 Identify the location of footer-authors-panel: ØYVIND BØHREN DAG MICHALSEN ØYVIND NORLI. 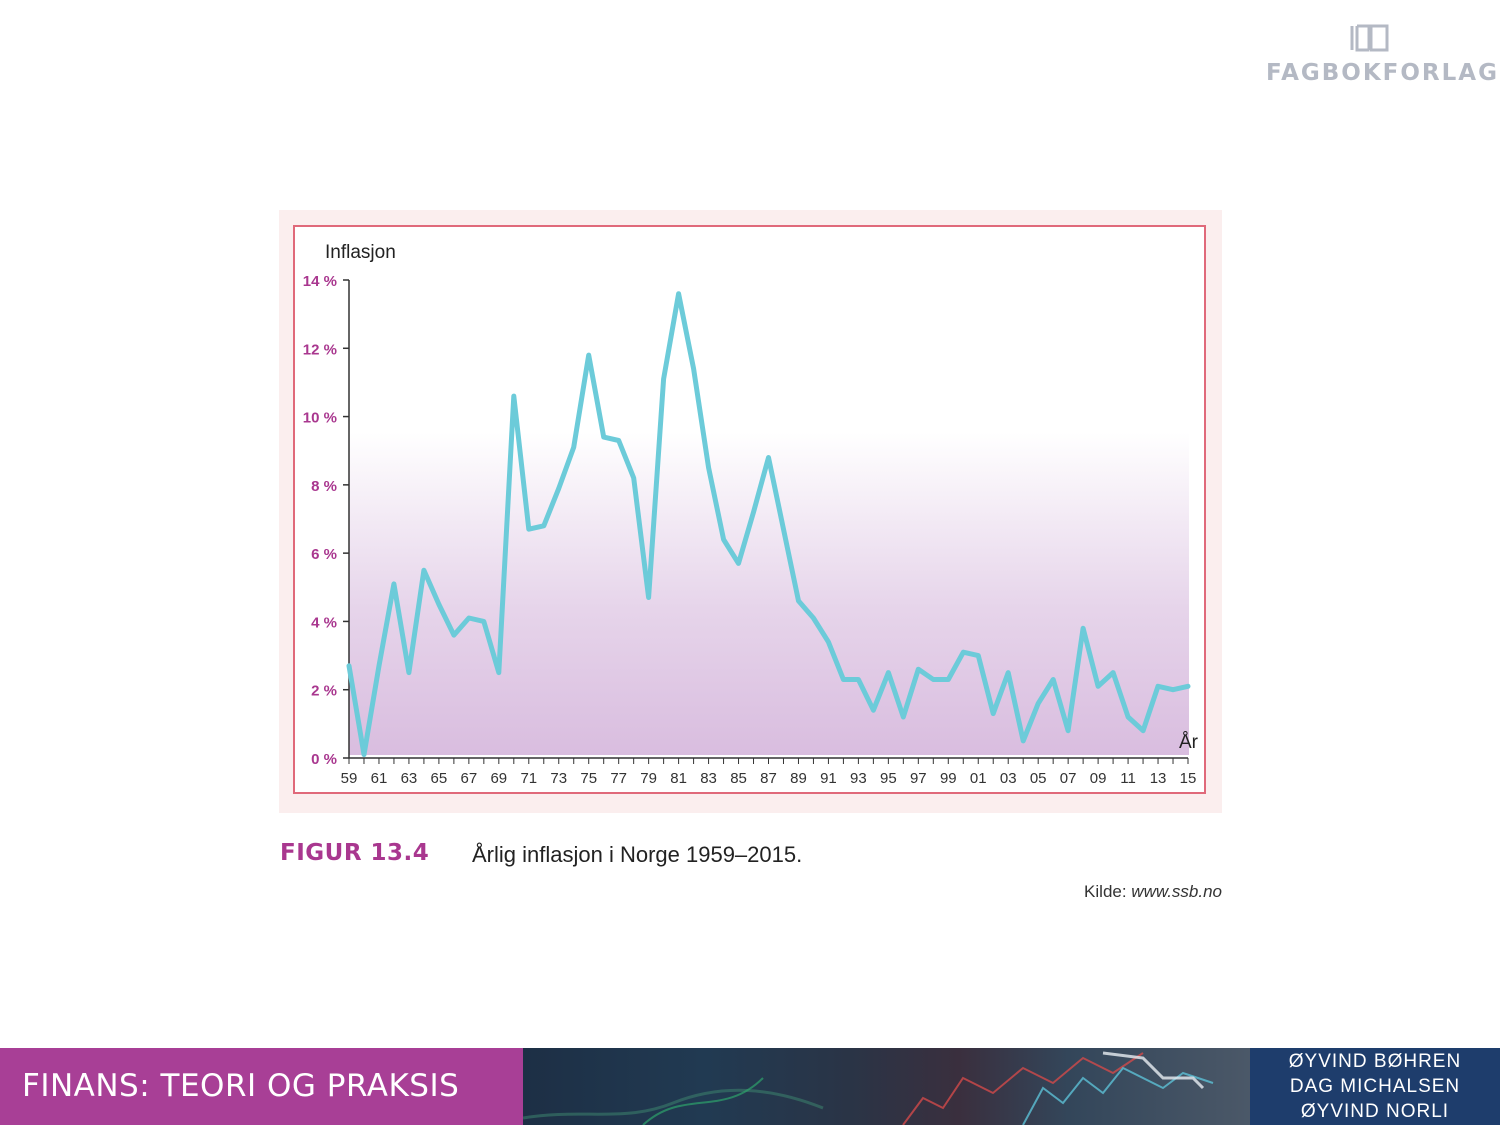
(1375, 1086).